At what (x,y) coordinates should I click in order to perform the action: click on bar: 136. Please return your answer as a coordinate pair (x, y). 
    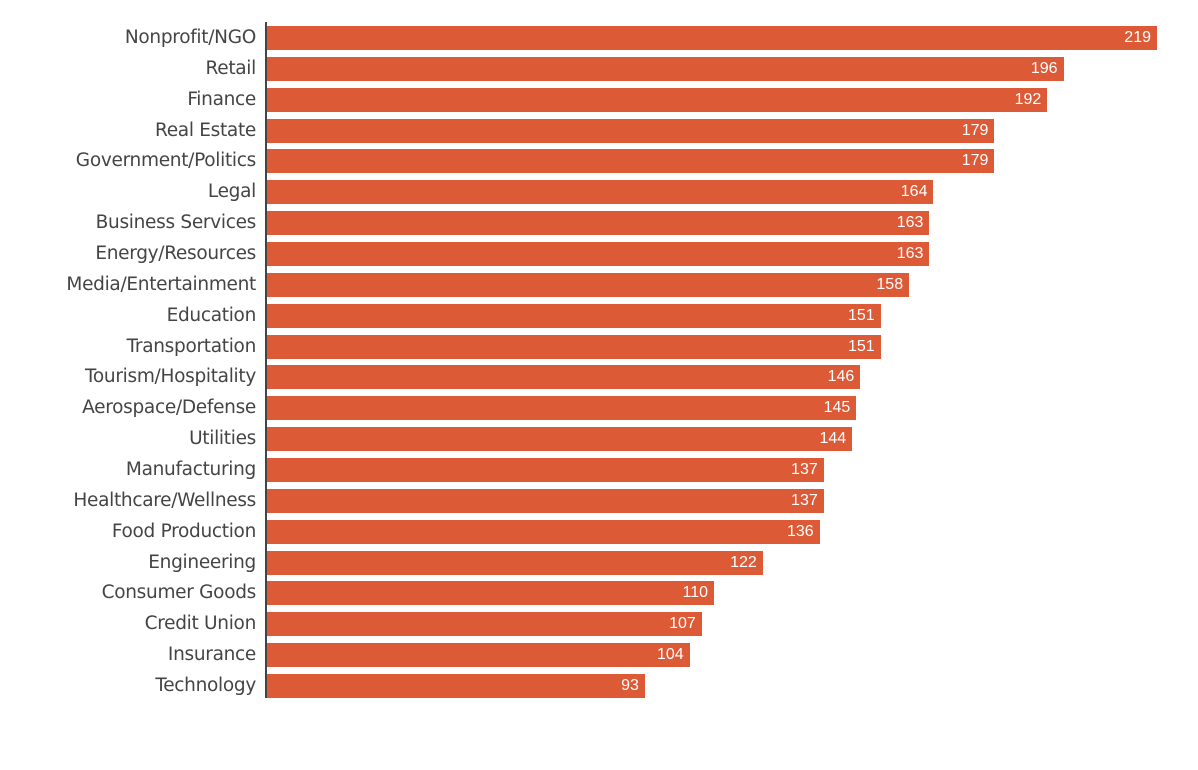
    Looking at the image, I should click on (543, 531).